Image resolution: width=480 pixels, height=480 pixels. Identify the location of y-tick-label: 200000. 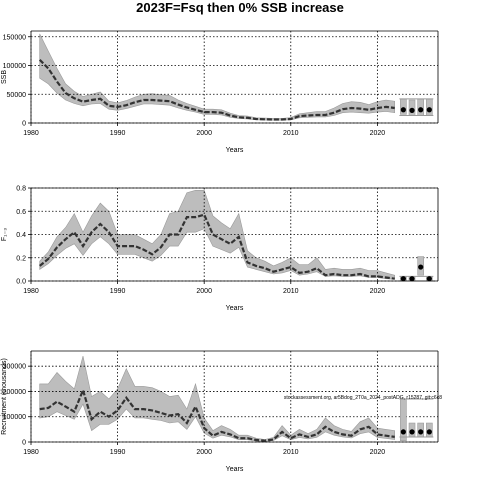
(14, 392).